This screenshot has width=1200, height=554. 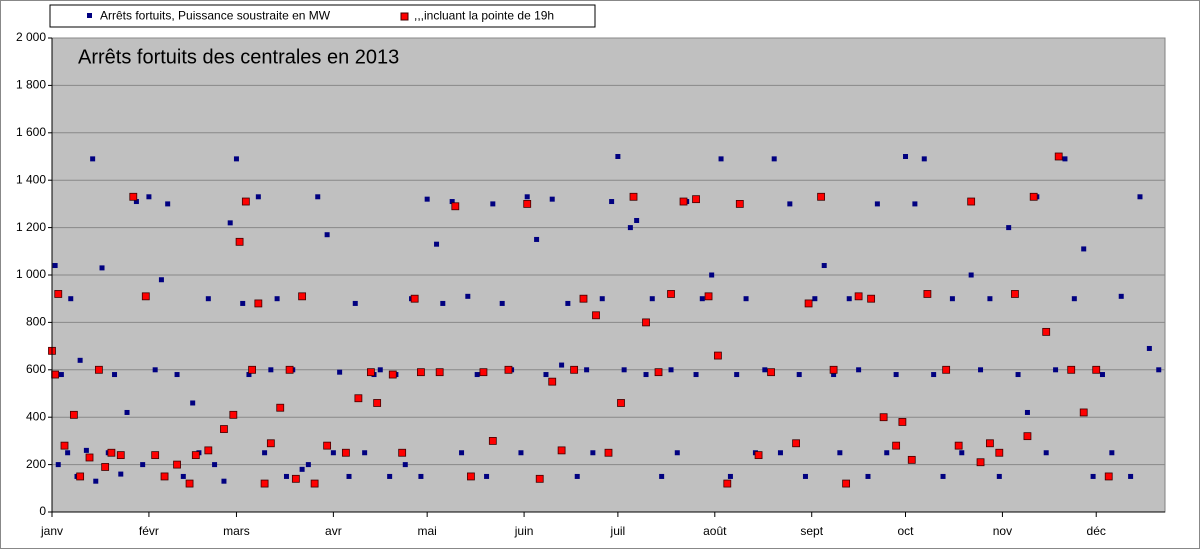 What do you see at coordinates (1002, 531) in the screenshot?
I see `x-tick-label: nov` at bounding box center [1002, 531].